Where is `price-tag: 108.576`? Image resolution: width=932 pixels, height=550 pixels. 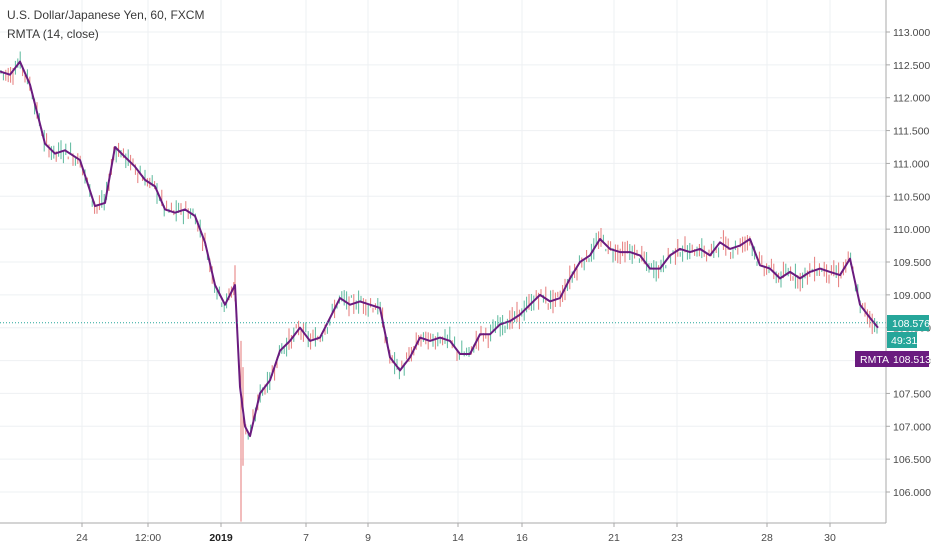 price-tag: 108.576 is located at coordinates (908, 323).